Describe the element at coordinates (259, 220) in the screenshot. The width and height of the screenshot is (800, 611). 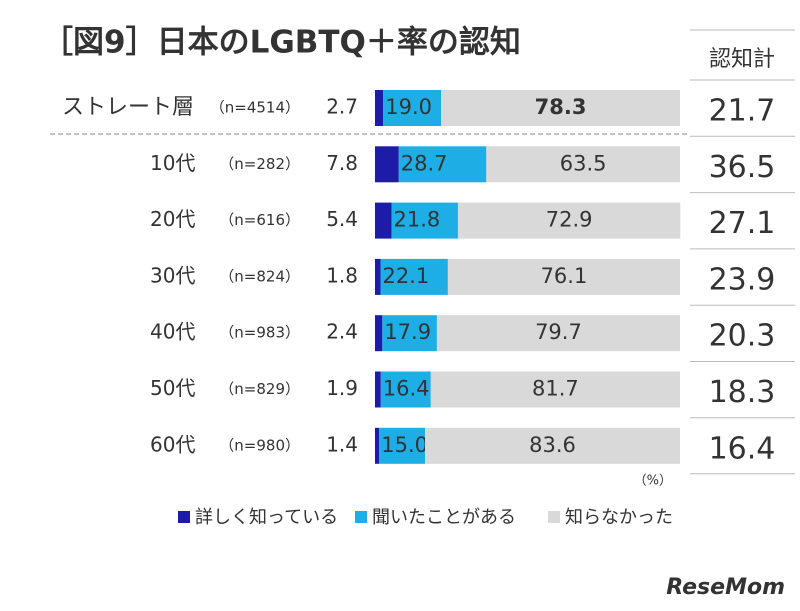
I see `sample-label: （n=616）` at that location.